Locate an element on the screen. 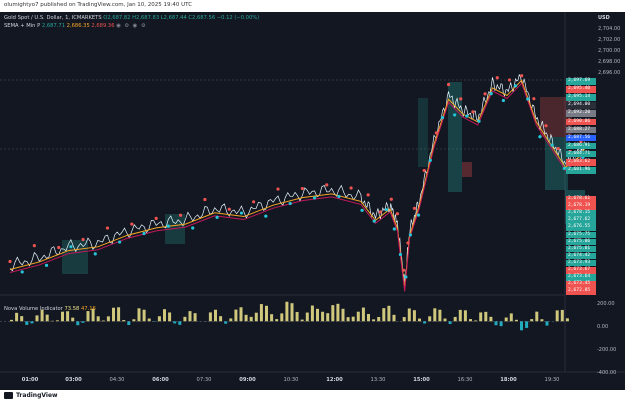  time-tick: 12:00 is located at coordinates (334, 380).